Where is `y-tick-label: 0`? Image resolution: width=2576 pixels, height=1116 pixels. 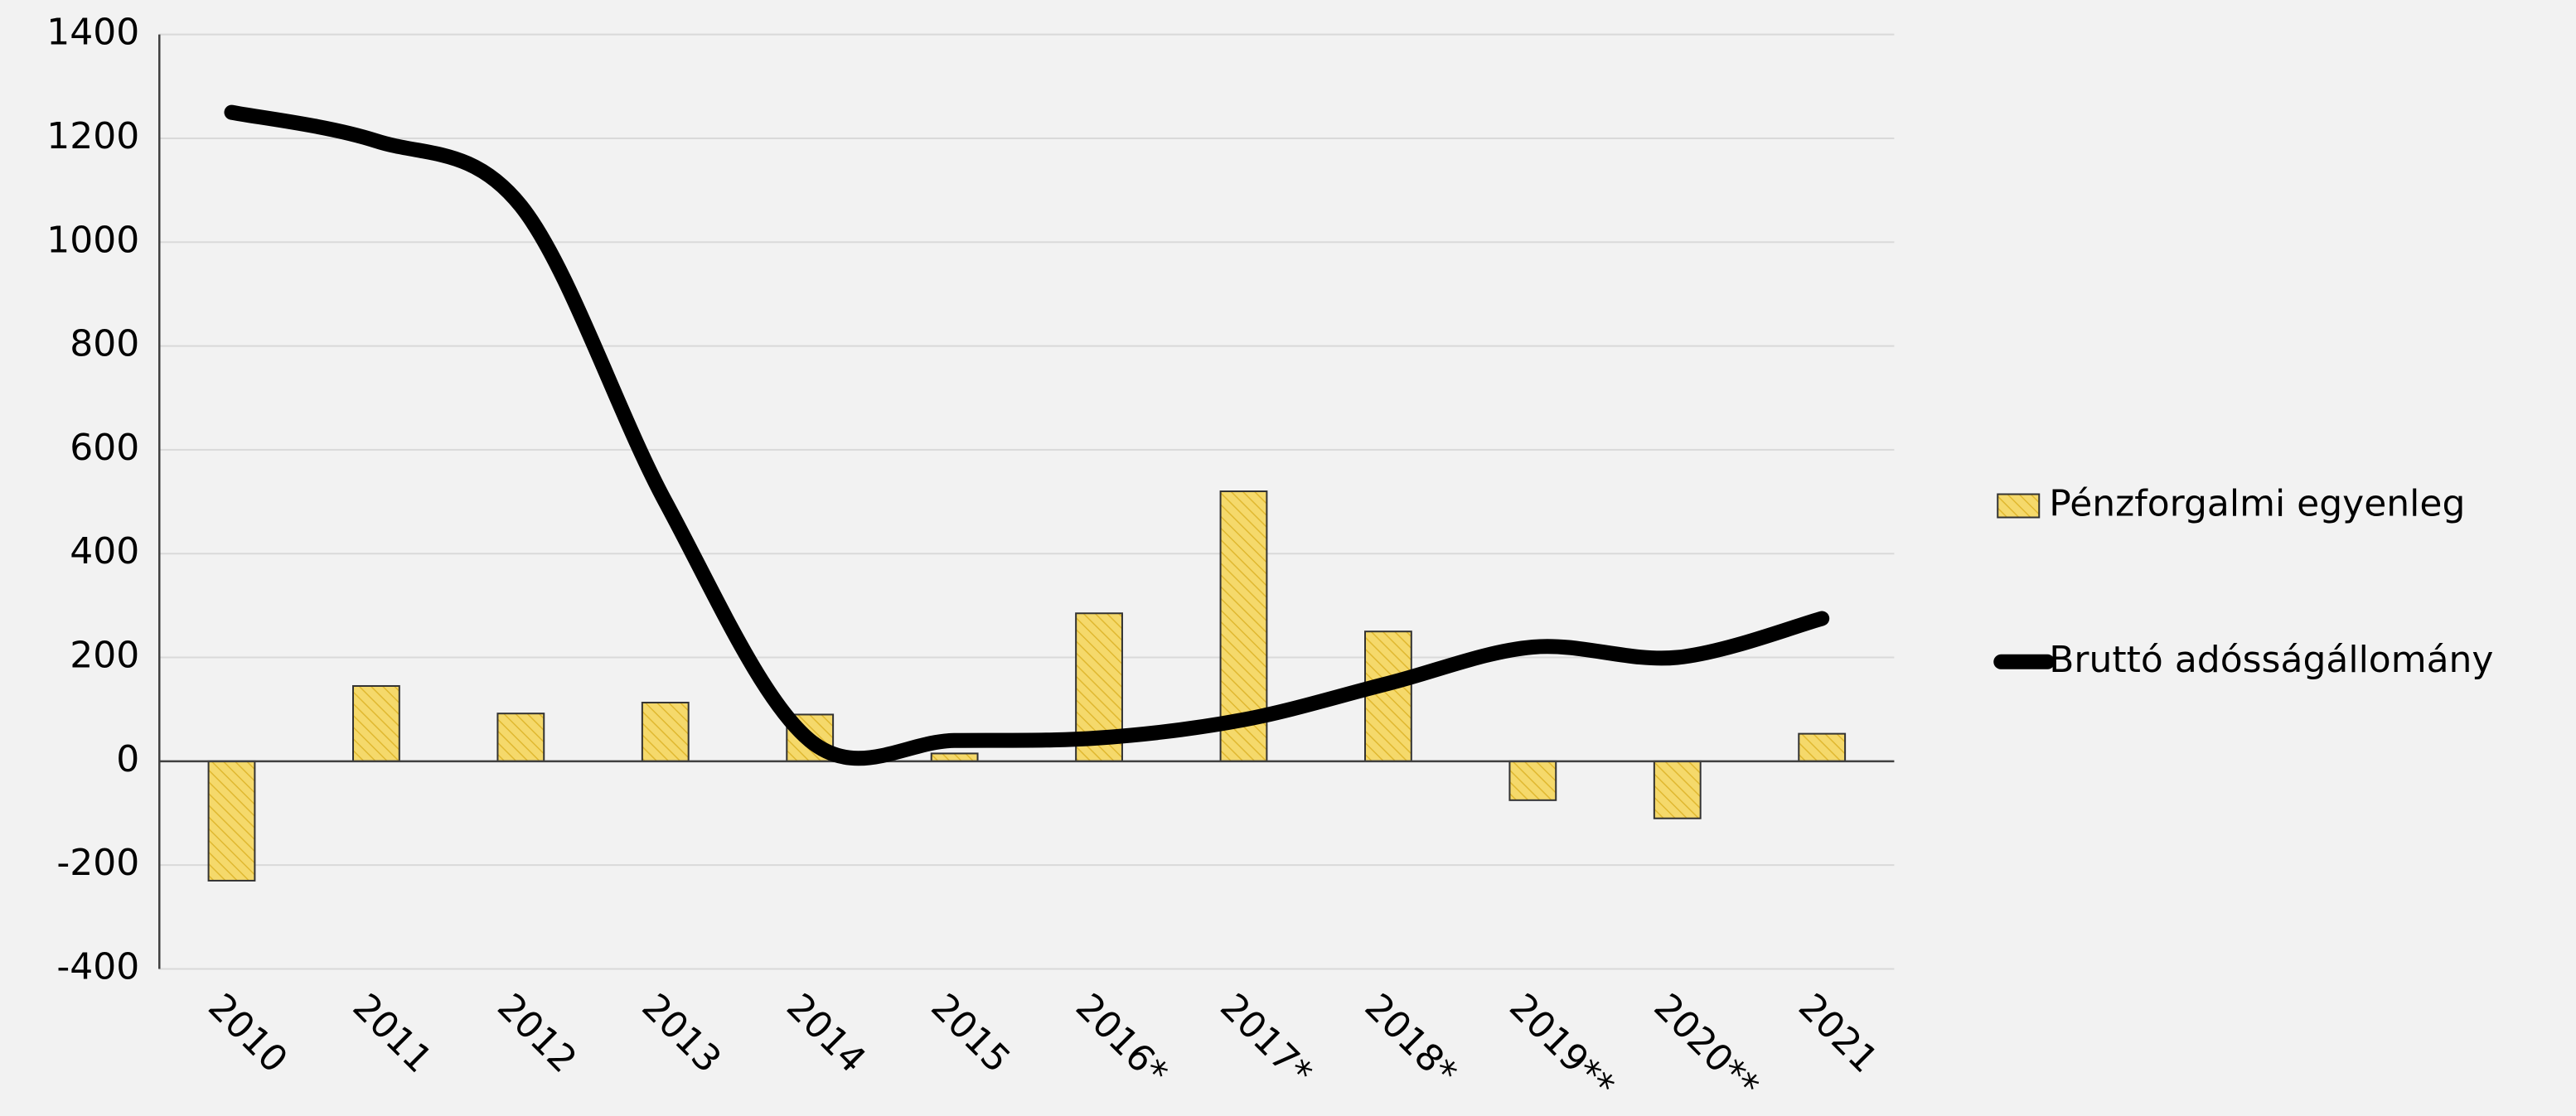 y-tick-label: 0 is located at coordinates (127, 759).